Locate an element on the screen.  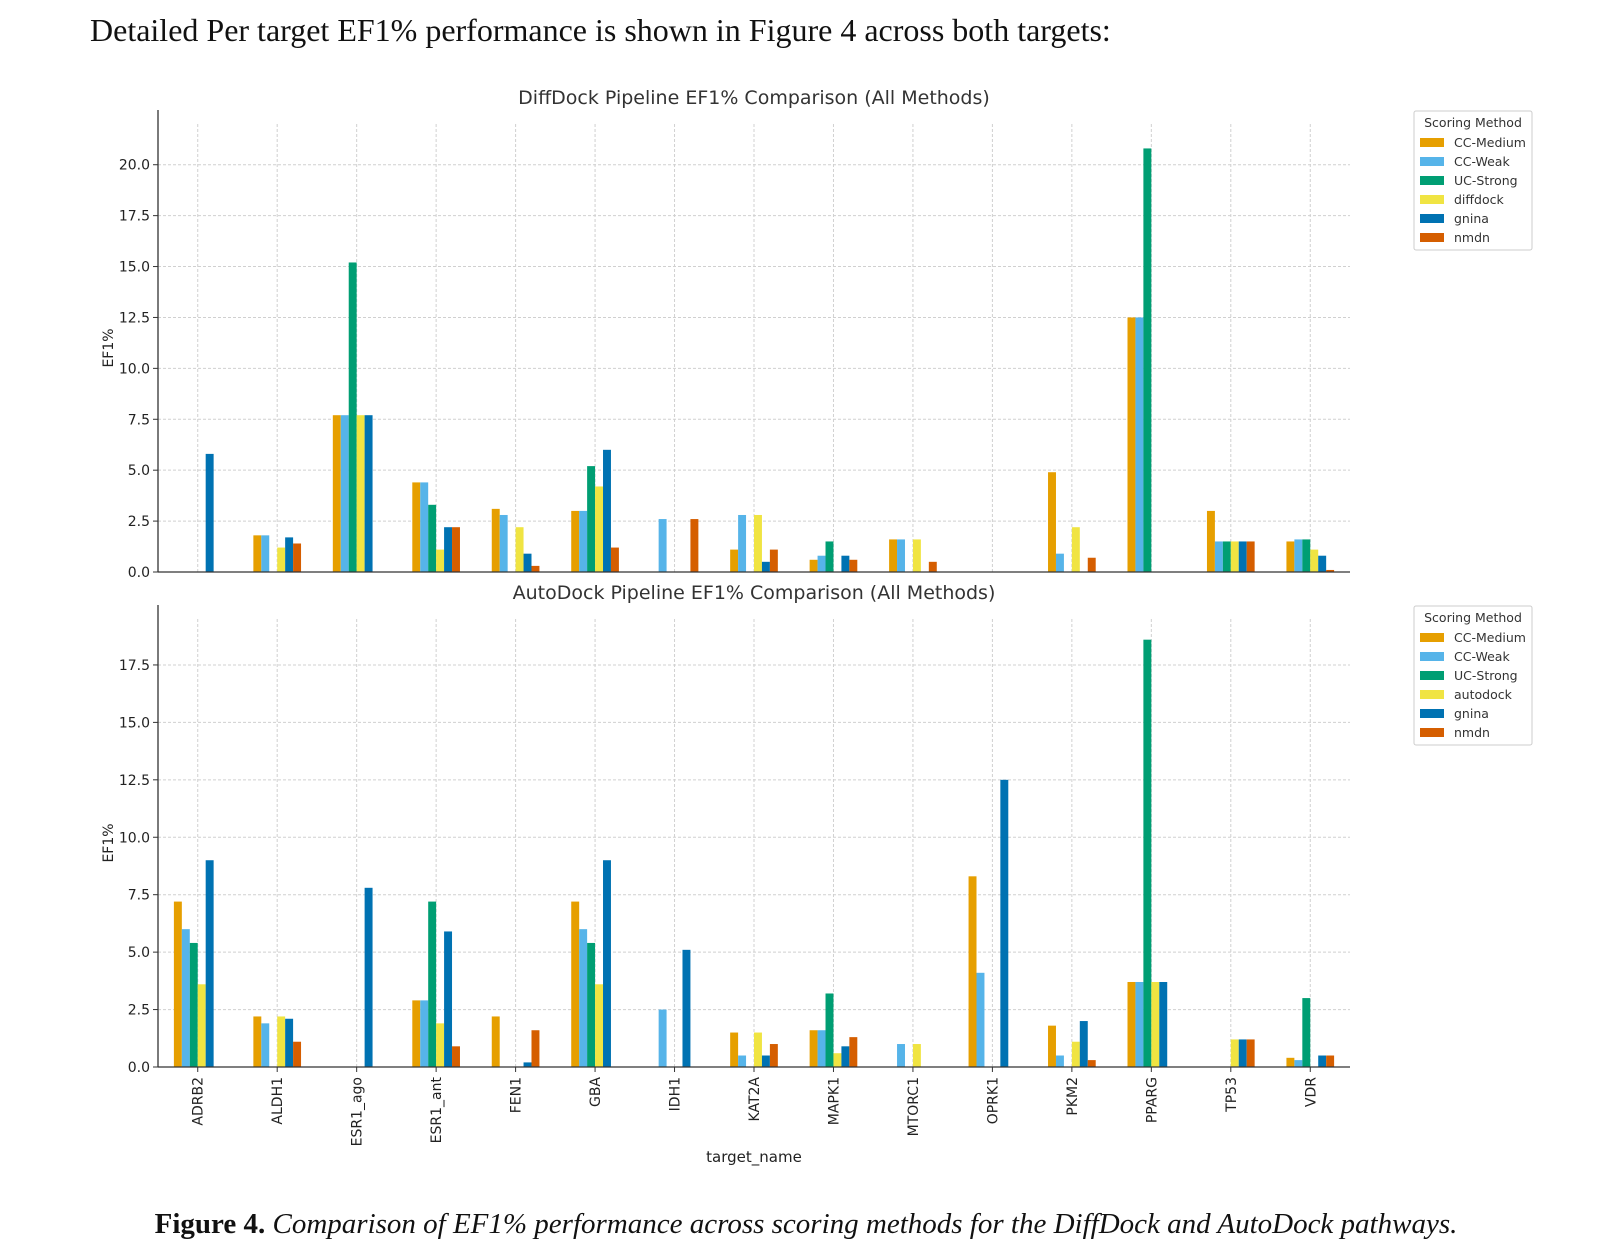
bar-gnina-ESR1_ago is located at coordinates (368, 977).